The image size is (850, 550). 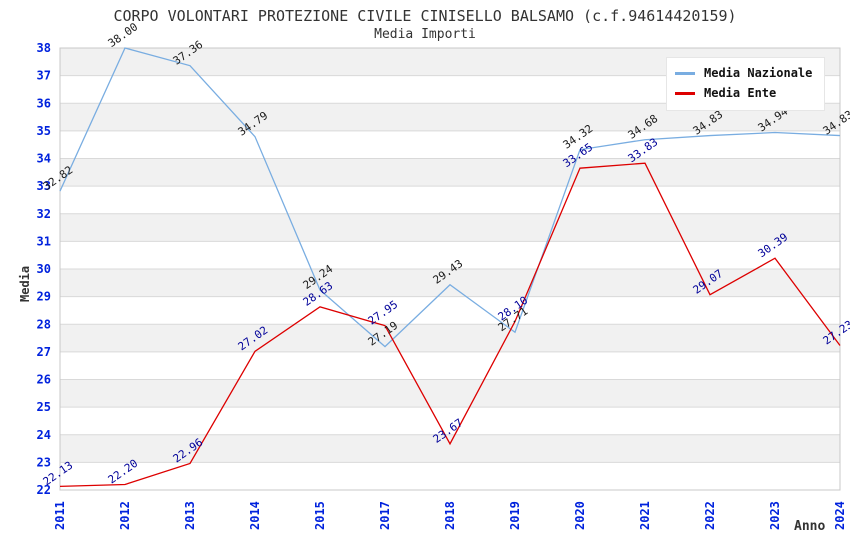 What do you see at coordinates (44, 490) in the screenshot?
I see `y-tick-label: 22` at bounding box center [44, 490].